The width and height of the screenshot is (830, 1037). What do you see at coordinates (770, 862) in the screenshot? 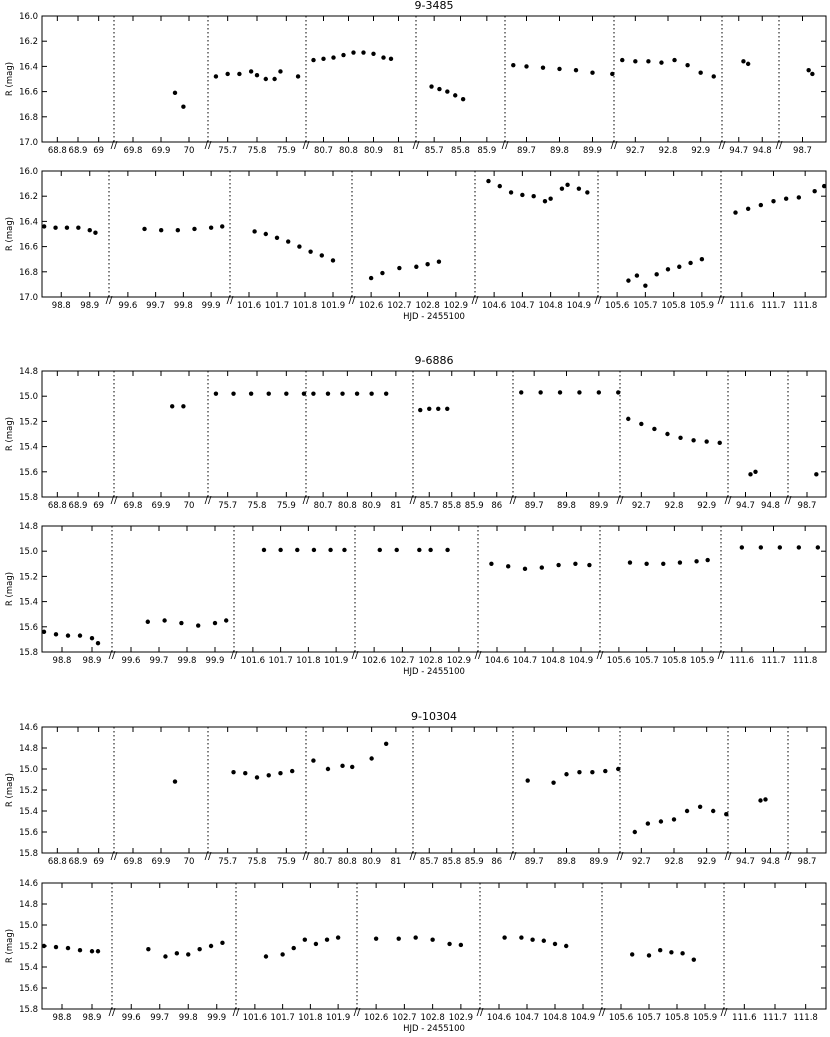
I see `x-tick-label: 94.8` at bounding box center [770, 862].